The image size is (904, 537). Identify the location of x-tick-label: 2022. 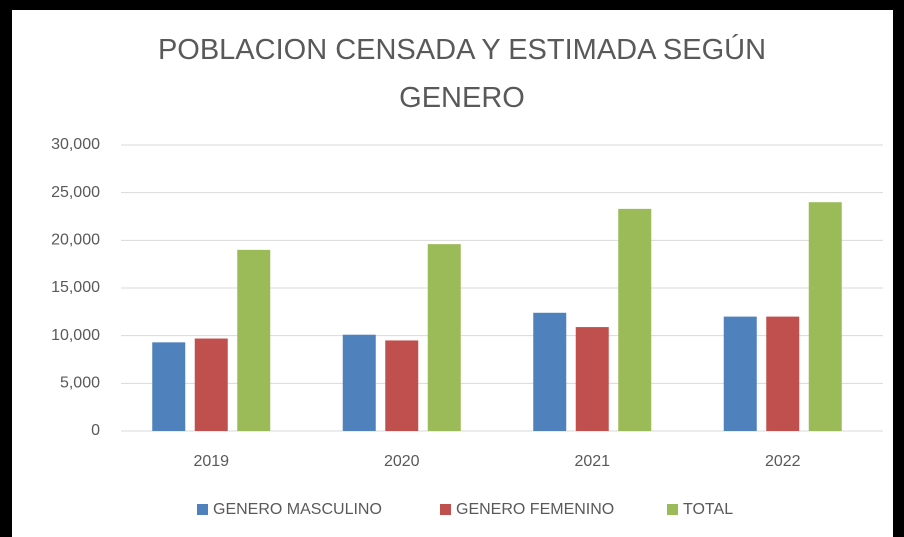
(783, 461).